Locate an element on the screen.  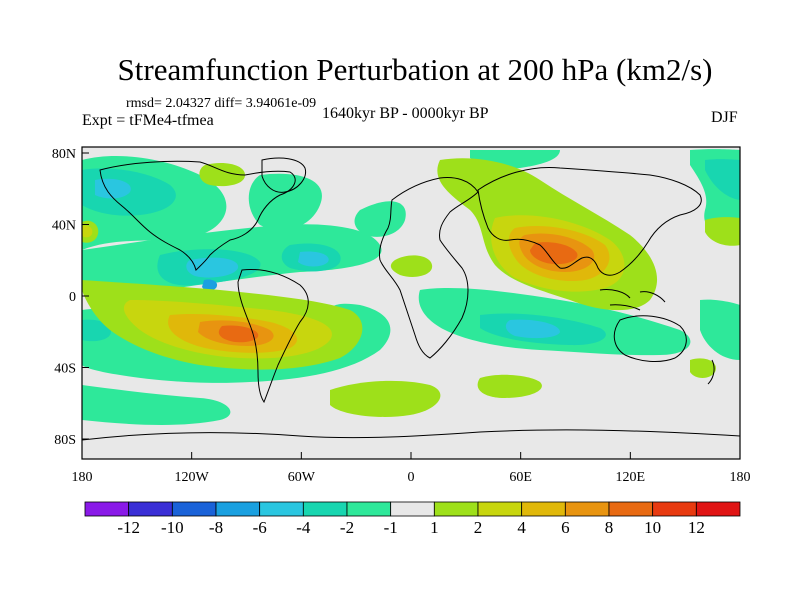
latitude-axis: 80N 40N 0 40S 80S is located at coordinates (70, 297).